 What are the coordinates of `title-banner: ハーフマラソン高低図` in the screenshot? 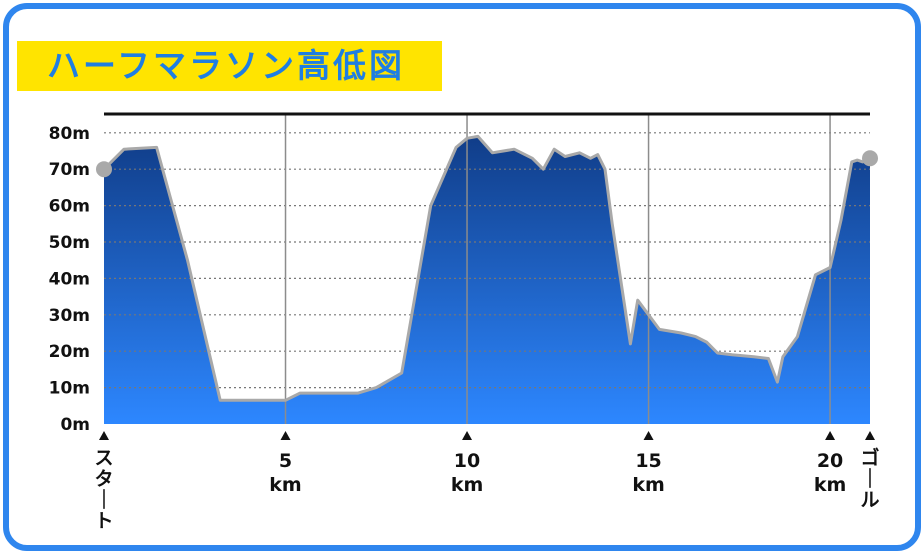 It's located at (229, 66).